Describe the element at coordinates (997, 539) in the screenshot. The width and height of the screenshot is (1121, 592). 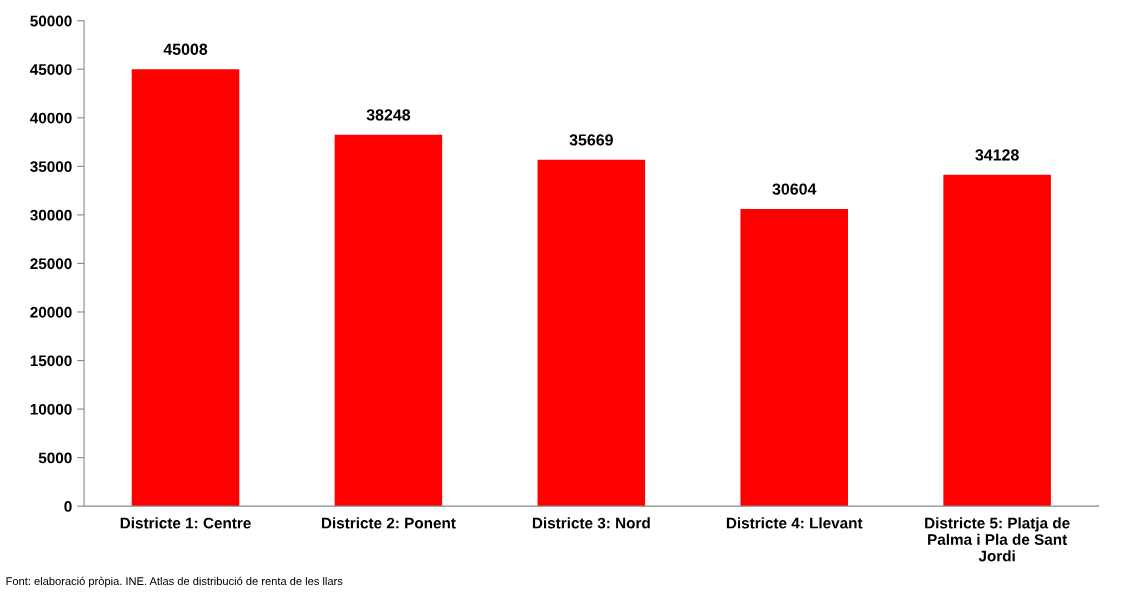
I see `x-tick-label: Districte 5: Platja de Palma i Pla de Sant Jordi` at that location.